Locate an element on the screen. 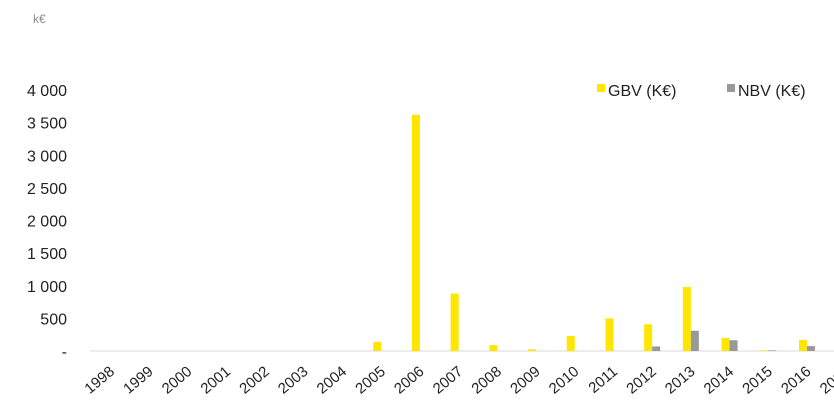 The height and width of the screenshot is (408, 834). x-tick-label: 2010 is located at coordinates (564, 380).